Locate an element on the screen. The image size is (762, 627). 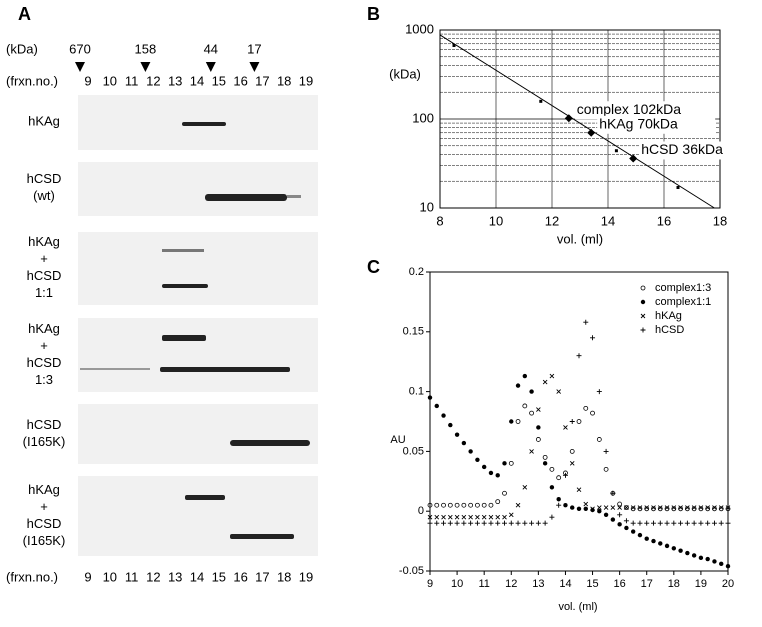
x-tick-label: 16 is located at coordinates (620, 584).